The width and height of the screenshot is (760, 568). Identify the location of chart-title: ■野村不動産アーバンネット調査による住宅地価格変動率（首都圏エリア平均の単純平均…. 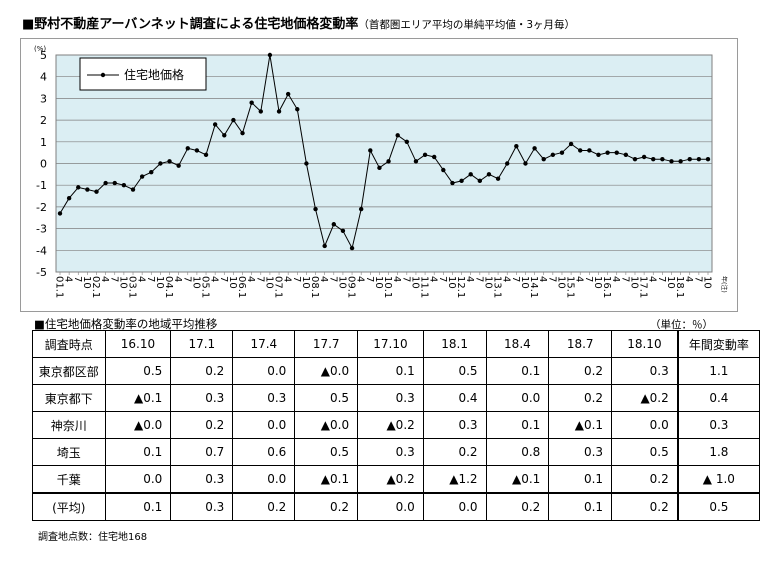
(298, 22).